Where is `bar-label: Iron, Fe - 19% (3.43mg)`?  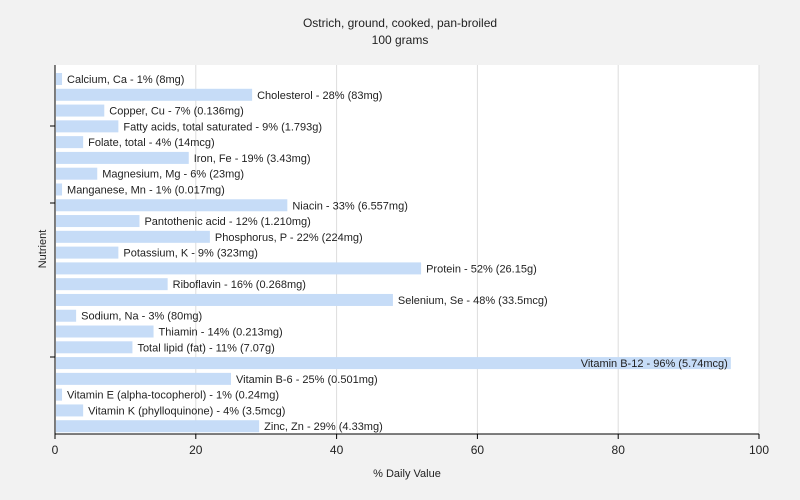 bar-label: Iron, Fe - 19% (3.43mg) is located at coordinates (252, 159).